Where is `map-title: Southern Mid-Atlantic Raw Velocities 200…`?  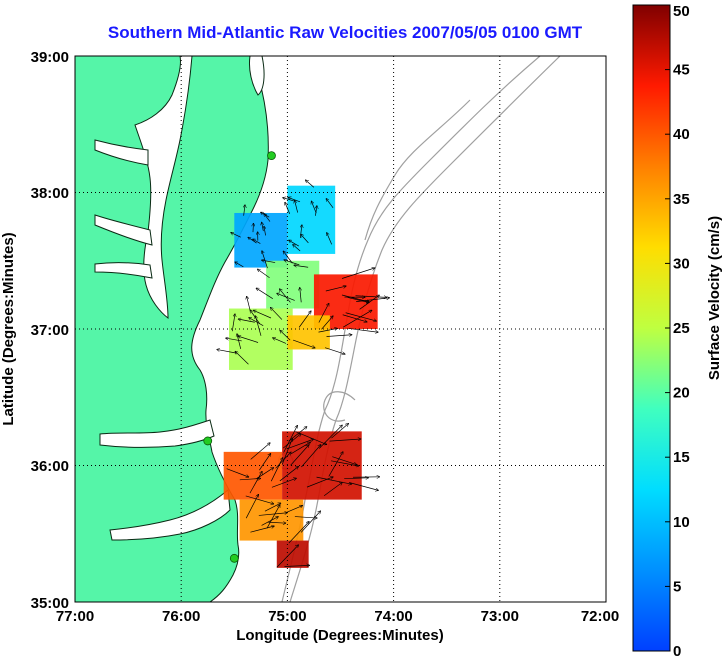 map-title: Southern Mid-Atlantic Raw Velocities 200… is located at coordinates (345, 32).